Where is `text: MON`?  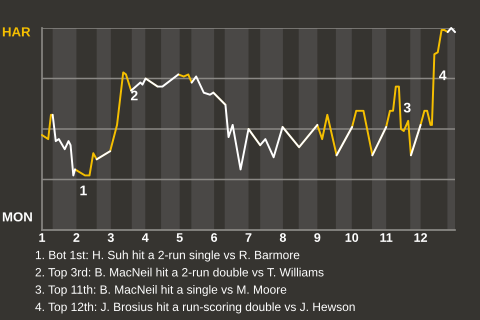
text: MON is located at coordinates (17, 217).